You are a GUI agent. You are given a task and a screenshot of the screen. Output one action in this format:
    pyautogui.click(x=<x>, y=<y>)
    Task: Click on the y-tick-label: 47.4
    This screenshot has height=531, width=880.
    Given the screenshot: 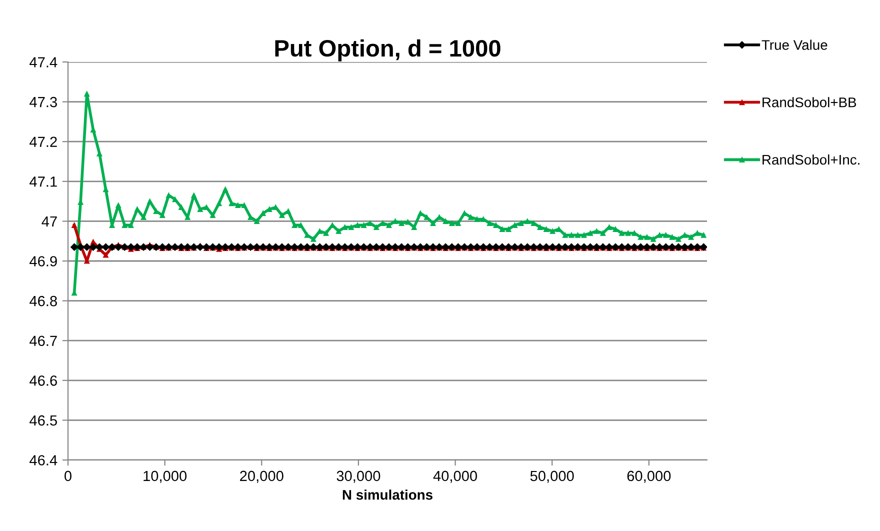 What is the action you would take?
    pyautogui.click(x=44, y=62)
    